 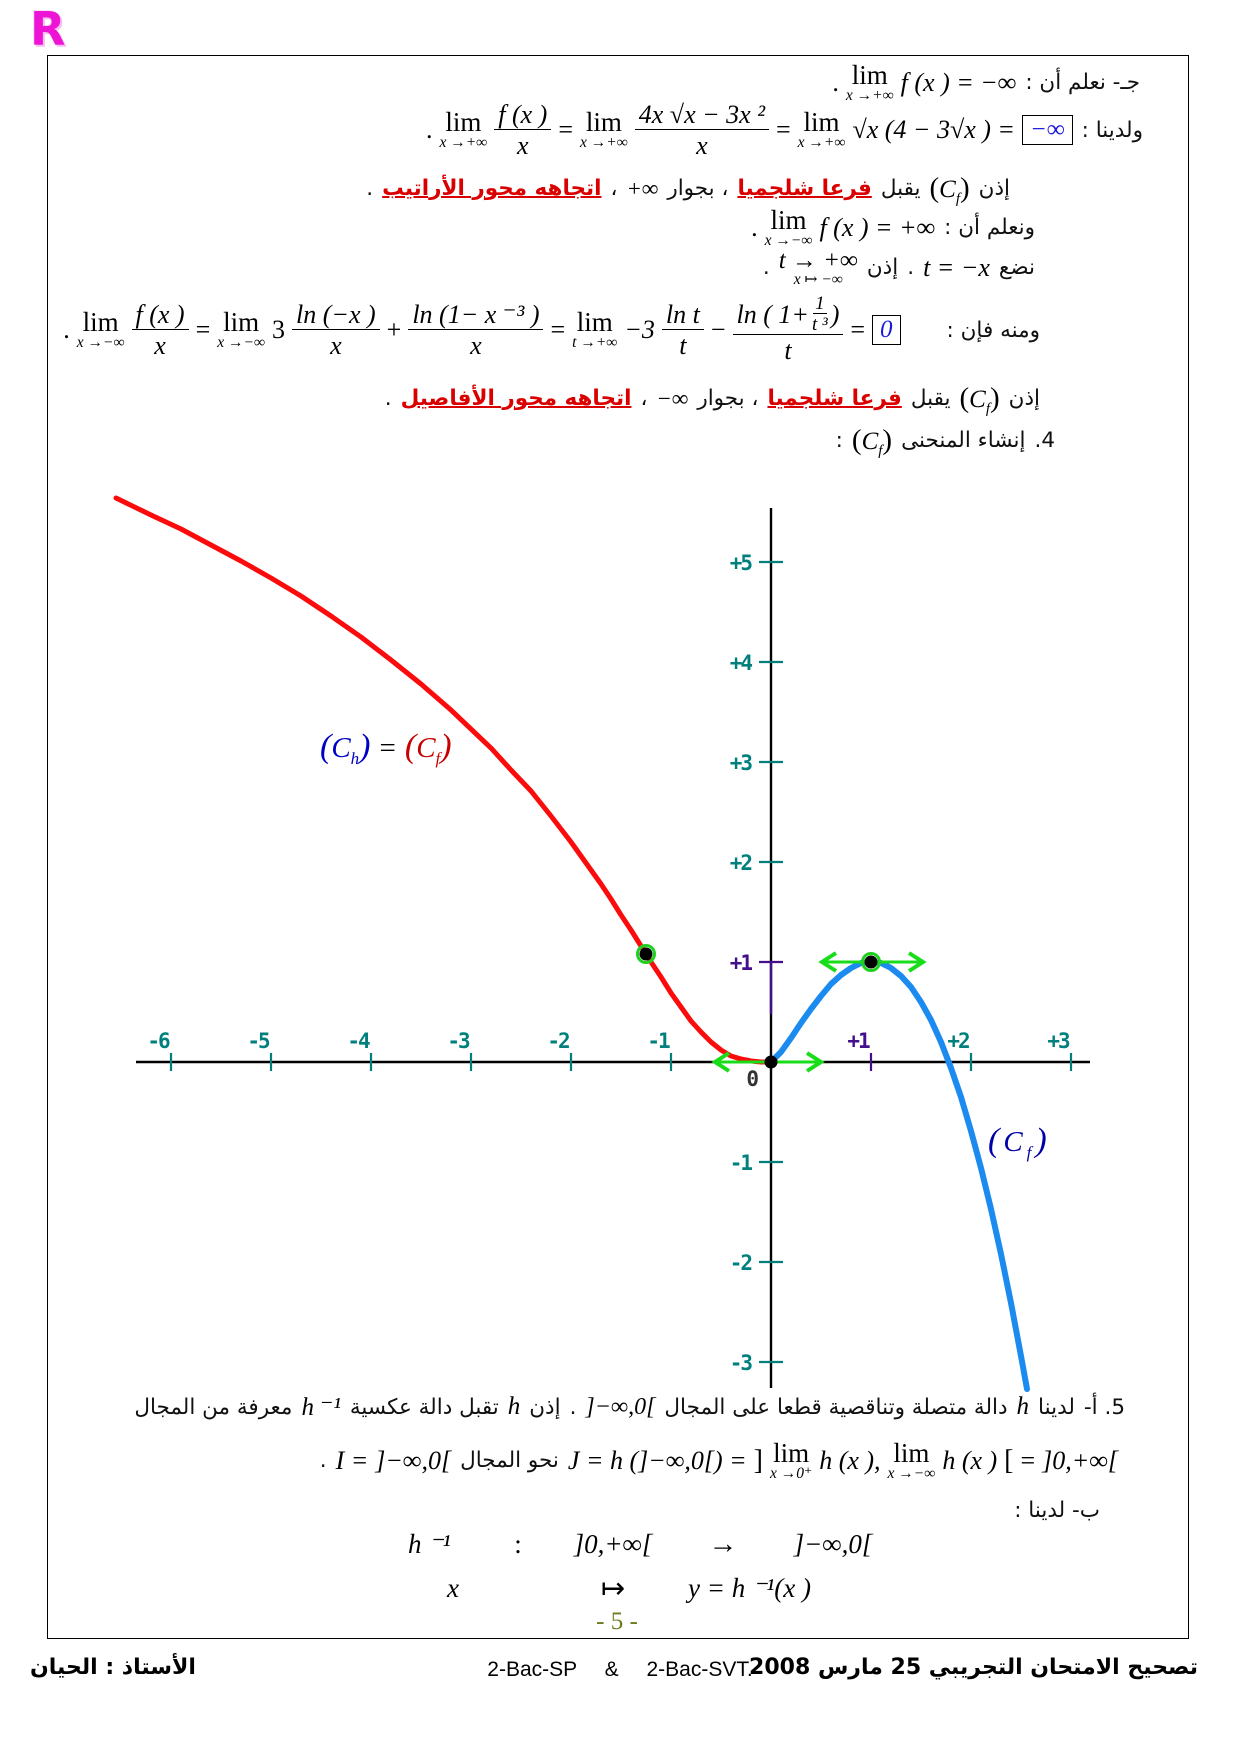 What do you see at coordinates (723, 1544) in the screenshot?
I see `arrow: →` at bounding box center [723, 1544].